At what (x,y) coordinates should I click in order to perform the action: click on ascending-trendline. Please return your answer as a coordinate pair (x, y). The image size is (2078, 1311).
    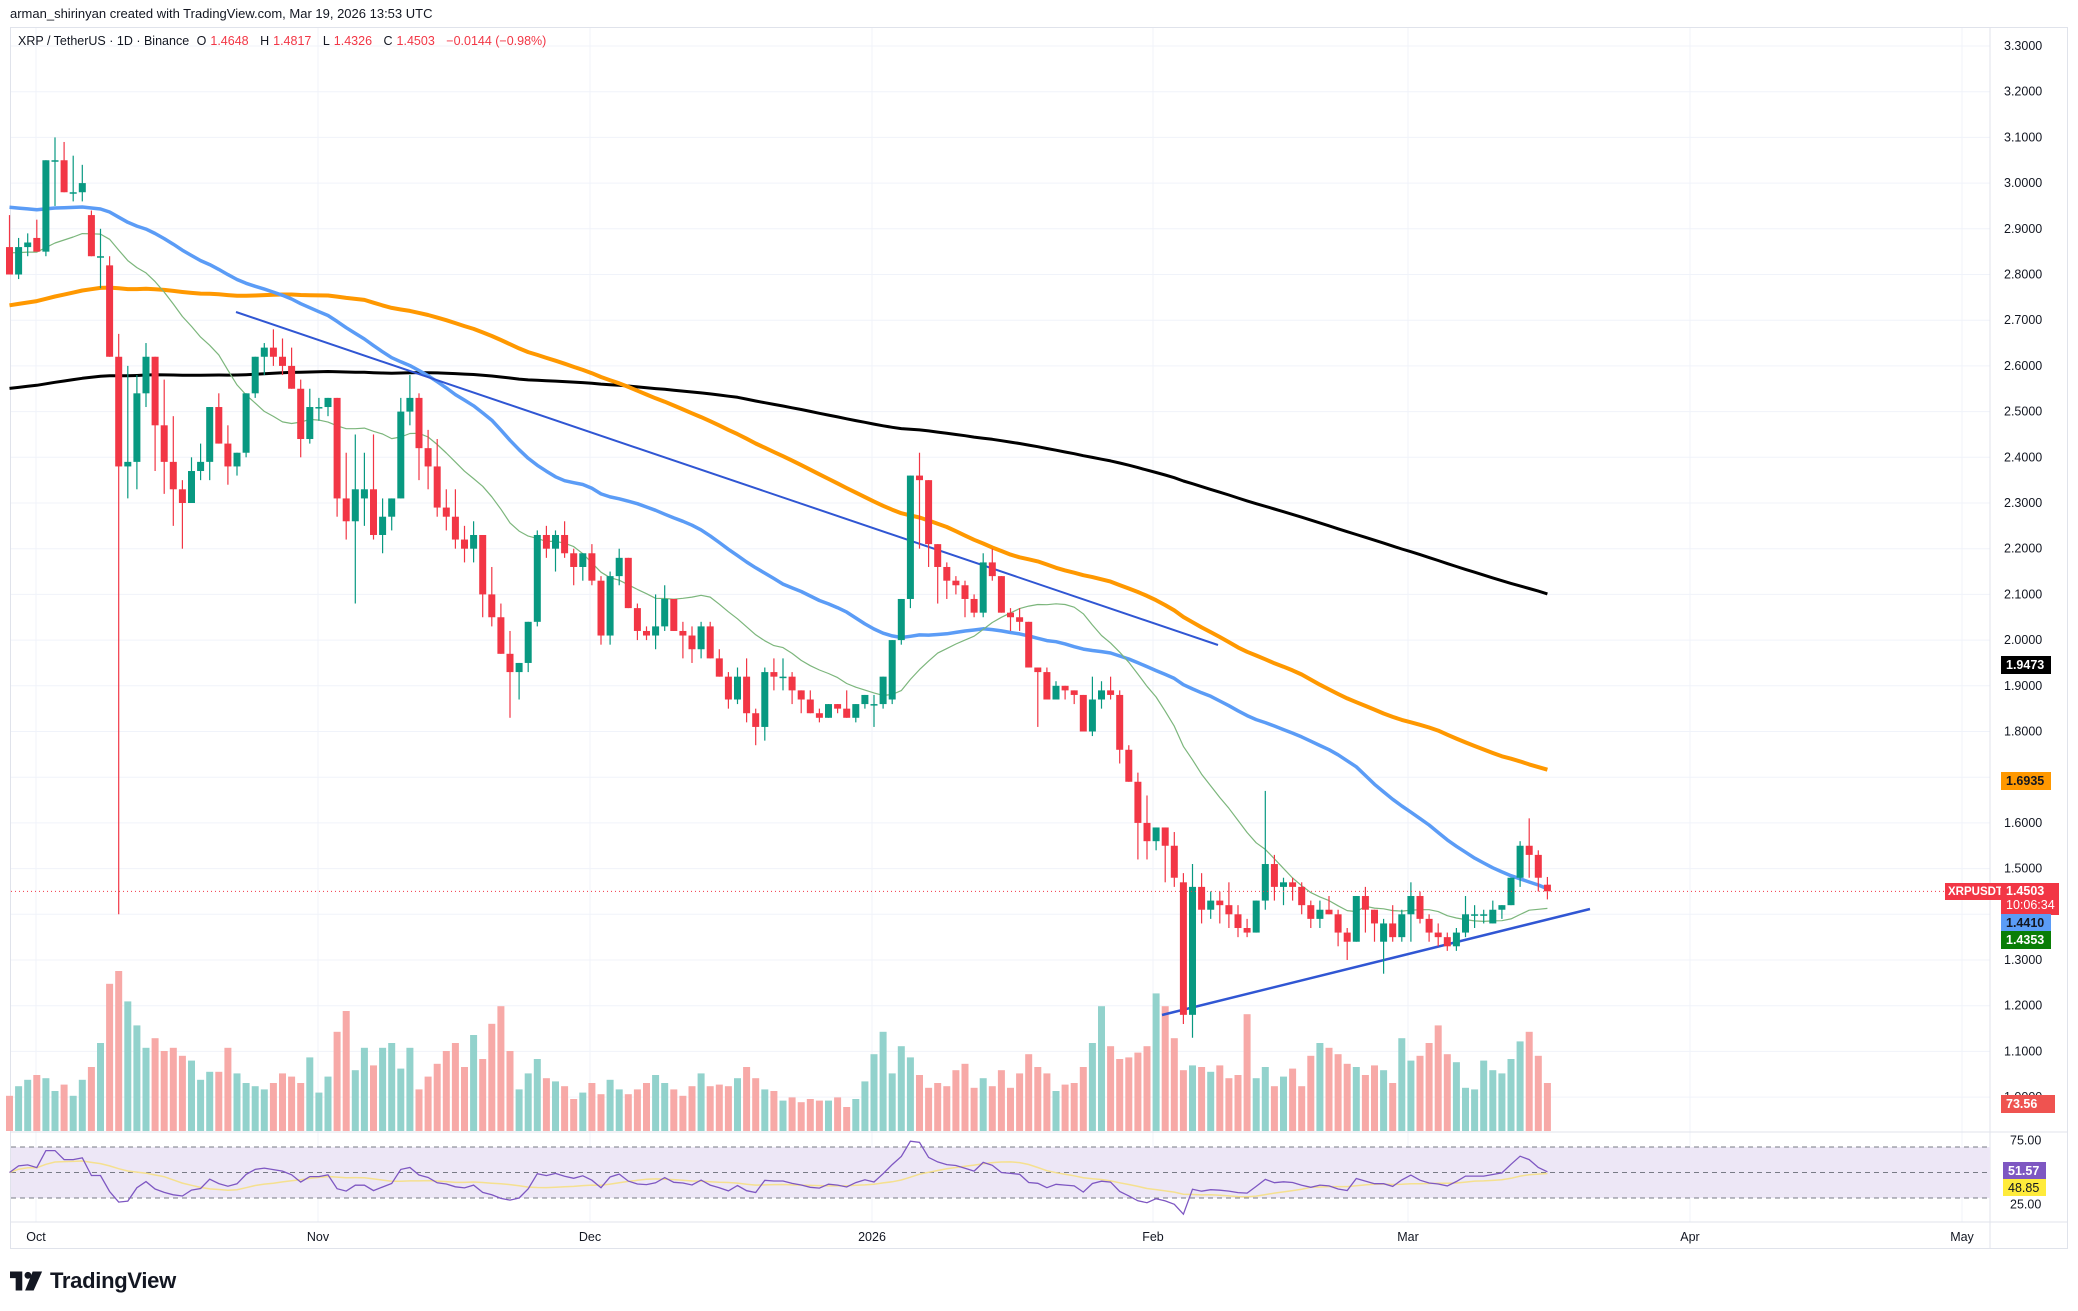
    Looking at the image, I should click on (1376, 962).